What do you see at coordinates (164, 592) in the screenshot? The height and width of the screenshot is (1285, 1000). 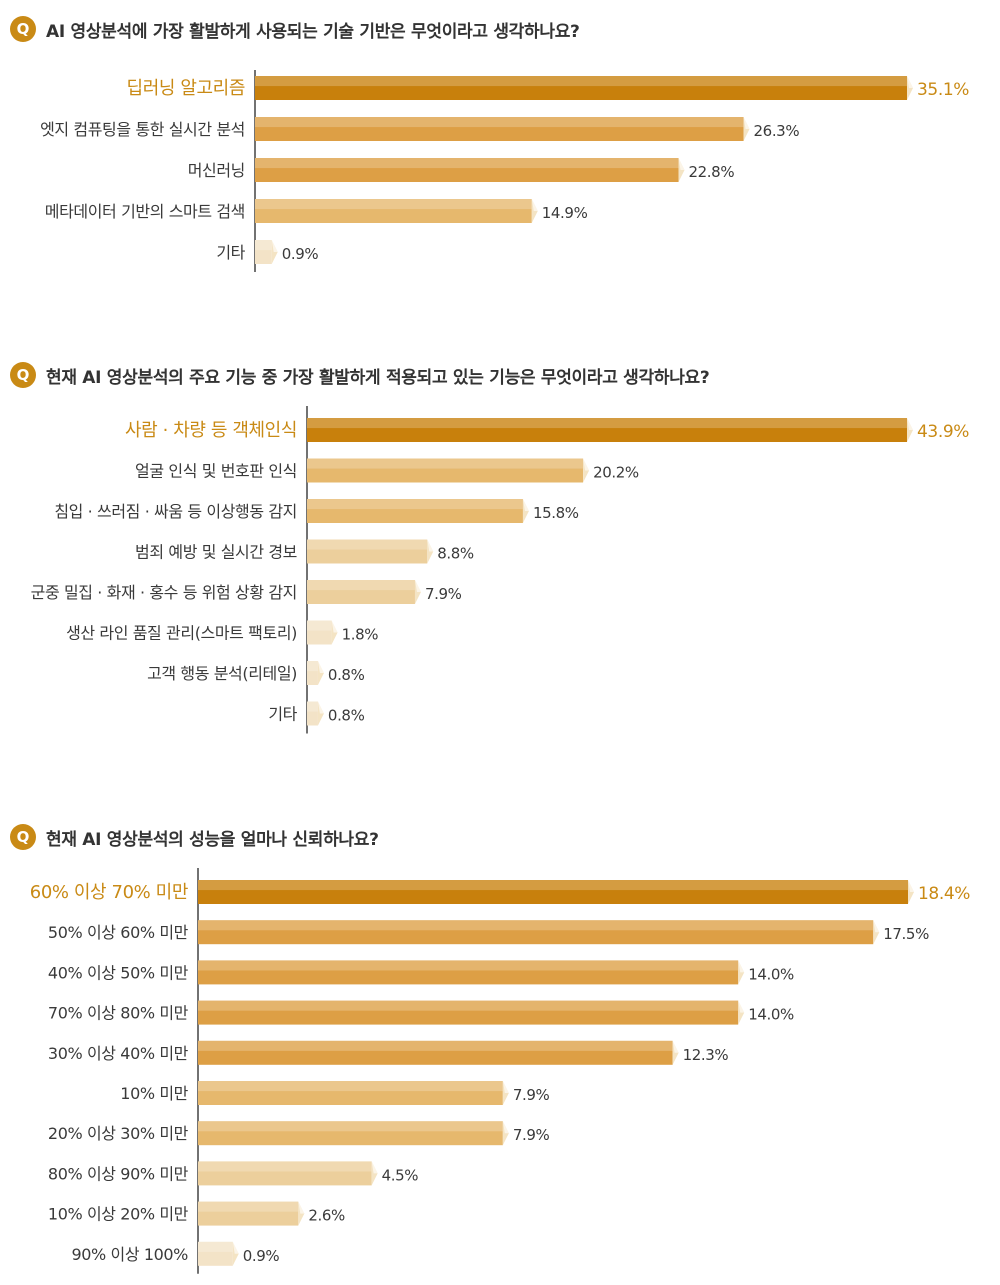 I see `category-label: 군중 밀집 · 화재 · 홍수 등 위험 상황 감지` at bounding box center [164, 592].